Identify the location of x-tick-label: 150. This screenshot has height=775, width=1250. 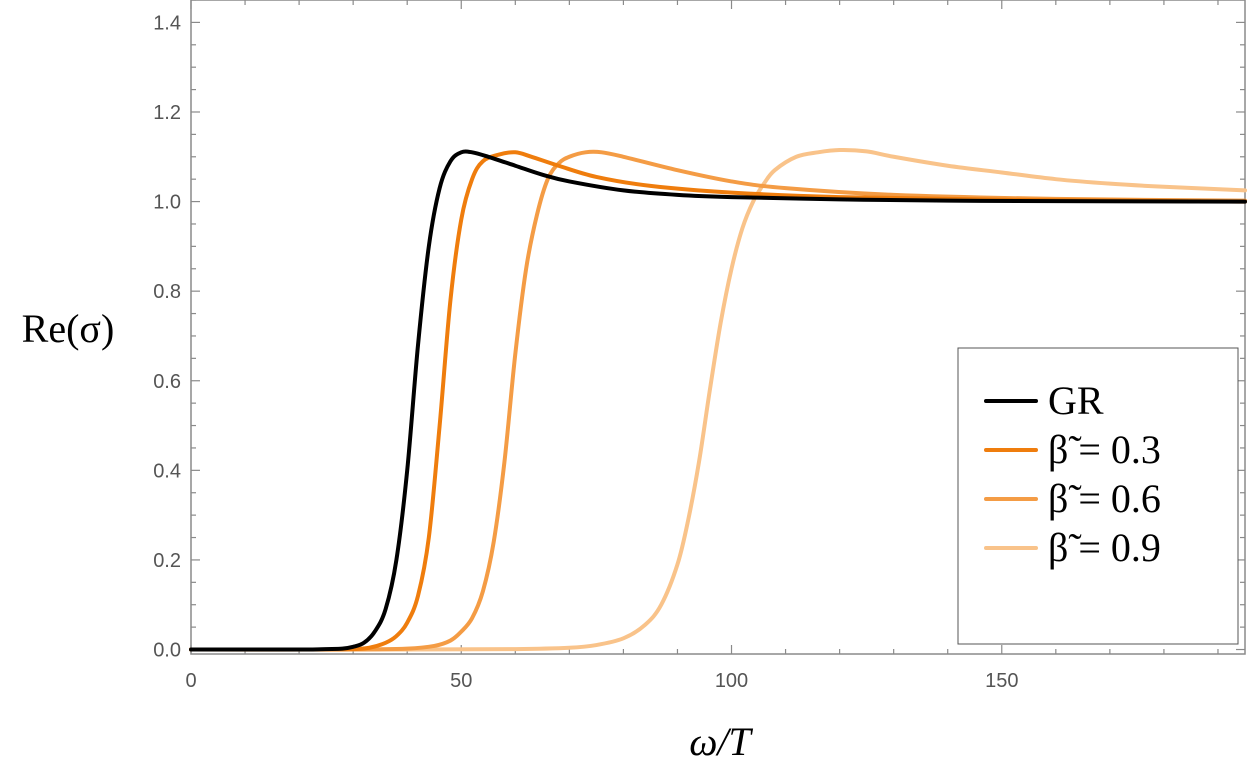
(1001, 681).